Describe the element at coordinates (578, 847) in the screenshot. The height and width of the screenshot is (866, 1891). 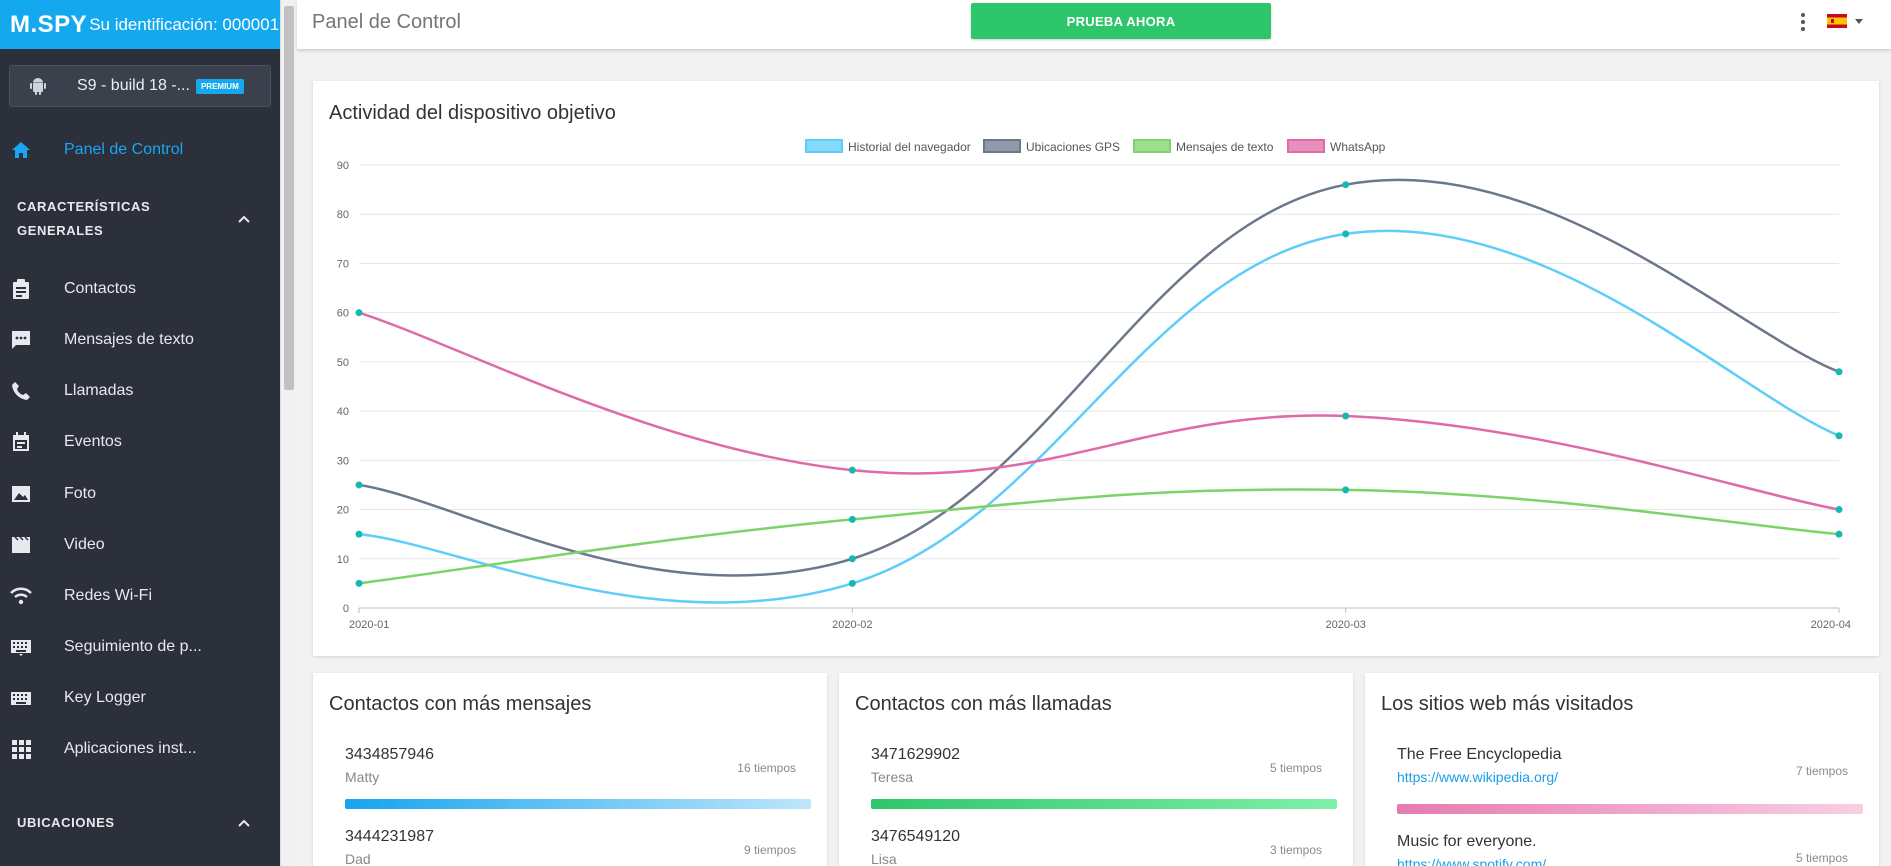
I see `list-item: 3444231987 Dad 9 tiempos` at that location.